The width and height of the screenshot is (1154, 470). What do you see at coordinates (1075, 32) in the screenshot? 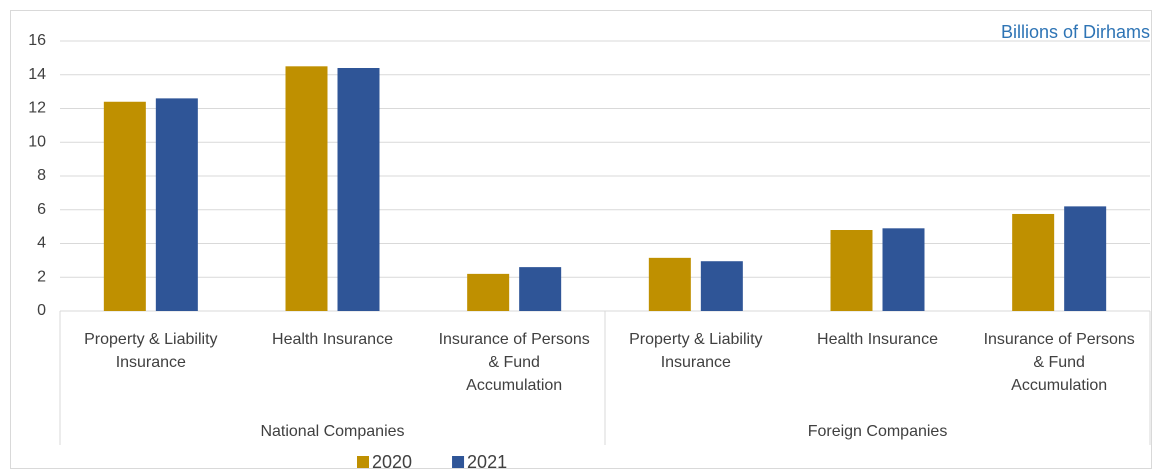
I see `chart-title: Billions of Dirhams` at bounding box center [1075, 32].